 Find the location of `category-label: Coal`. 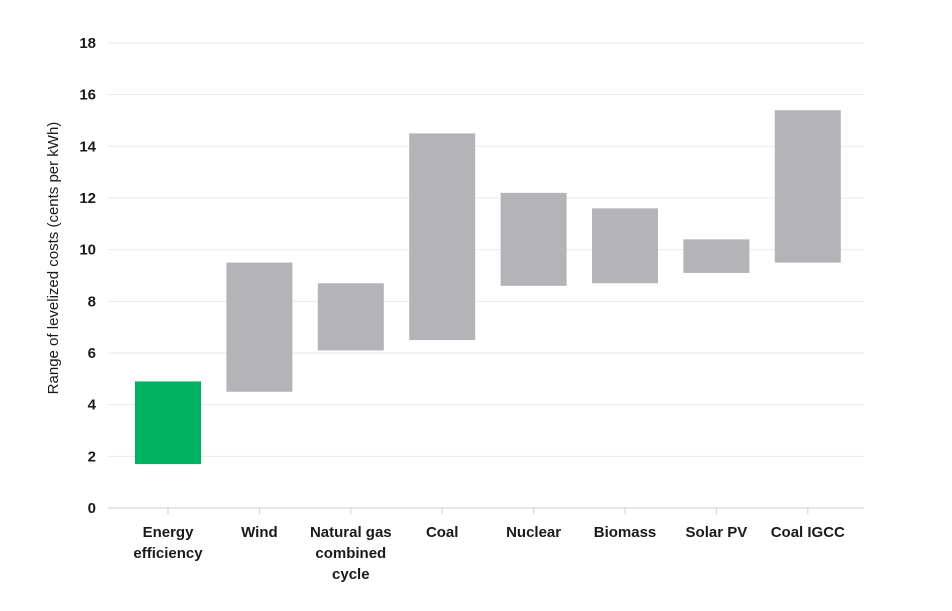

category-label: Coal is located at coordinates (442, 532).